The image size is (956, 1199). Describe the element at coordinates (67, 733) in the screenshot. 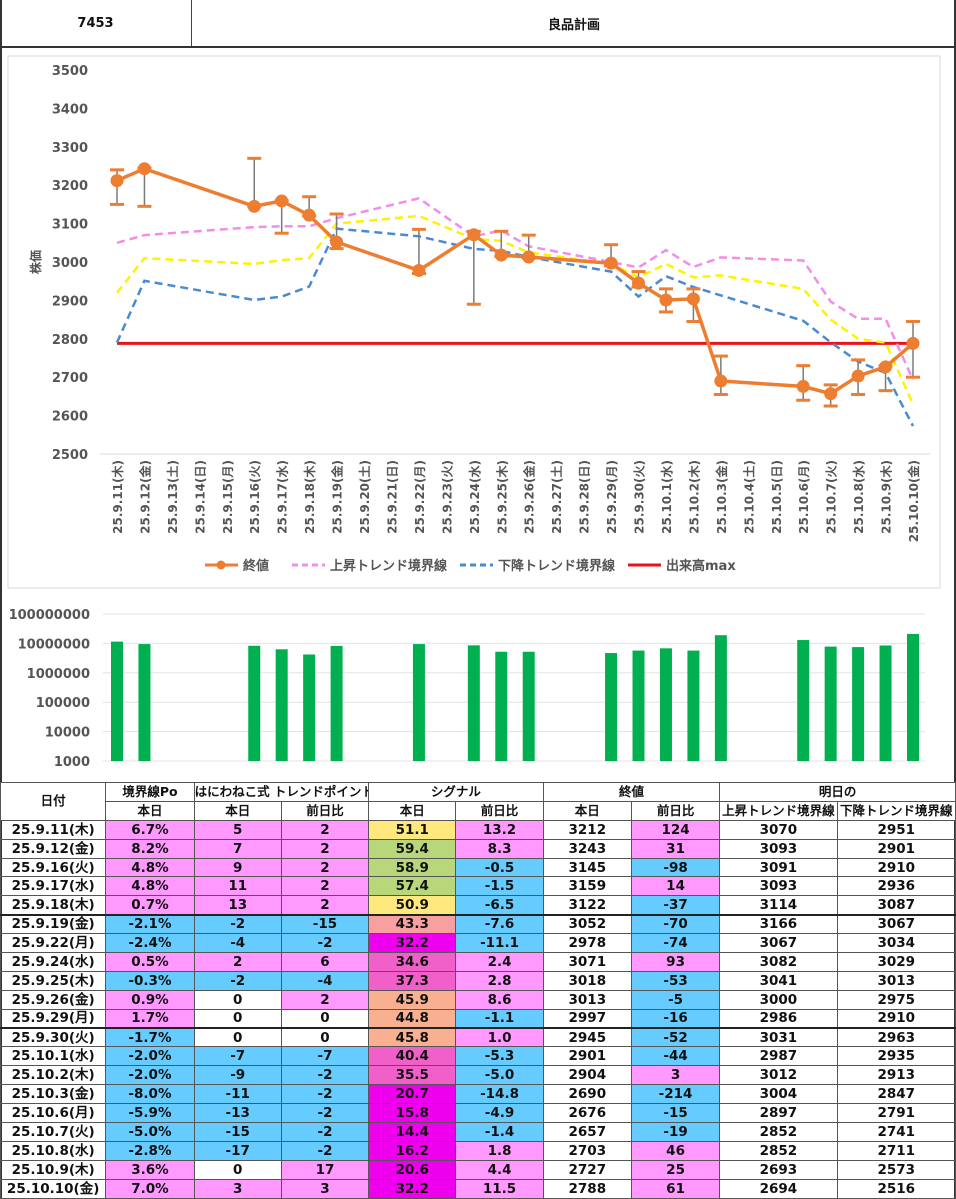

I see `vol-y-tick-label: 10000` at that location.